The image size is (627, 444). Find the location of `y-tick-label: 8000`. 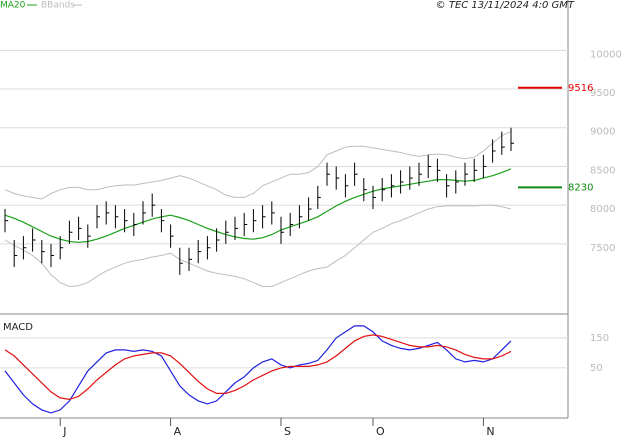

y-tick-label: 8000 is located at coordinates (602, 209).